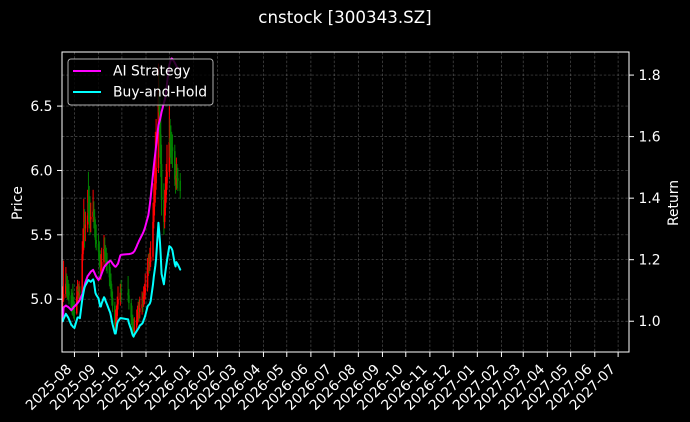 The height and width of the screenshot is (422, 690). I want to click on return-lines, so click(121, 197).